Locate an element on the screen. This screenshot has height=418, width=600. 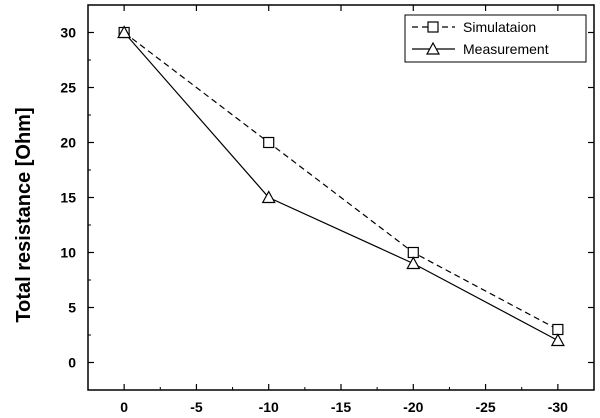
x-tick-label: -5 is located at coordinates (196, 407).